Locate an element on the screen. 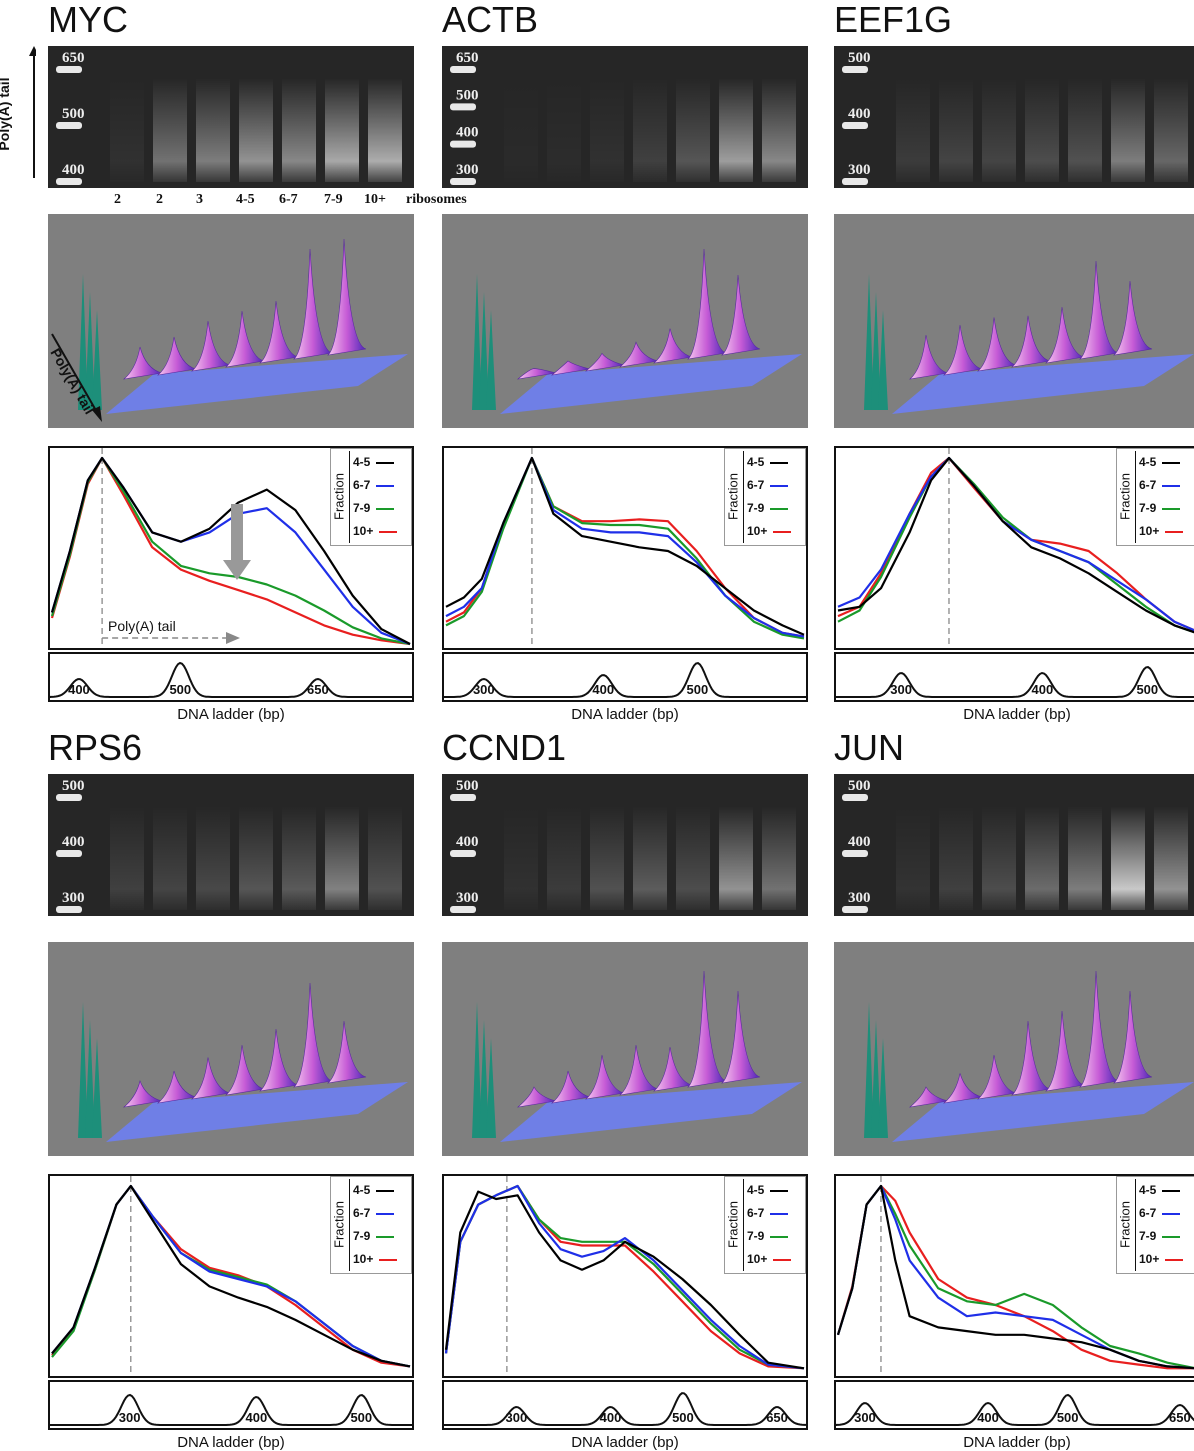  gene-title: CCND1 is located at coordinates (504, 747).